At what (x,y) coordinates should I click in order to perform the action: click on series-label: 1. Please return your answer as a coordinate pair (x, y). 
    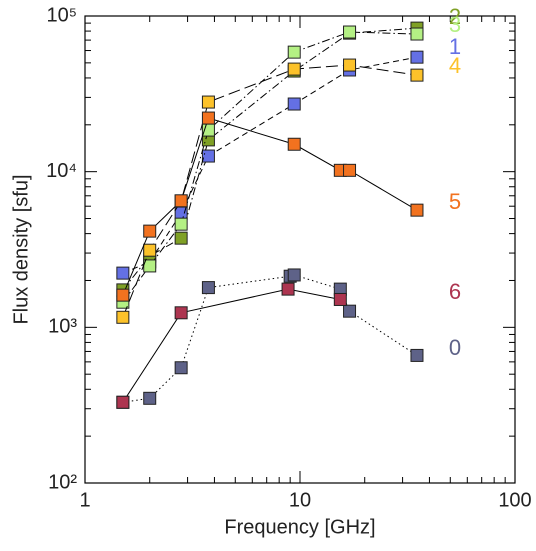
    Looking at the image, I should click on (455, 46).